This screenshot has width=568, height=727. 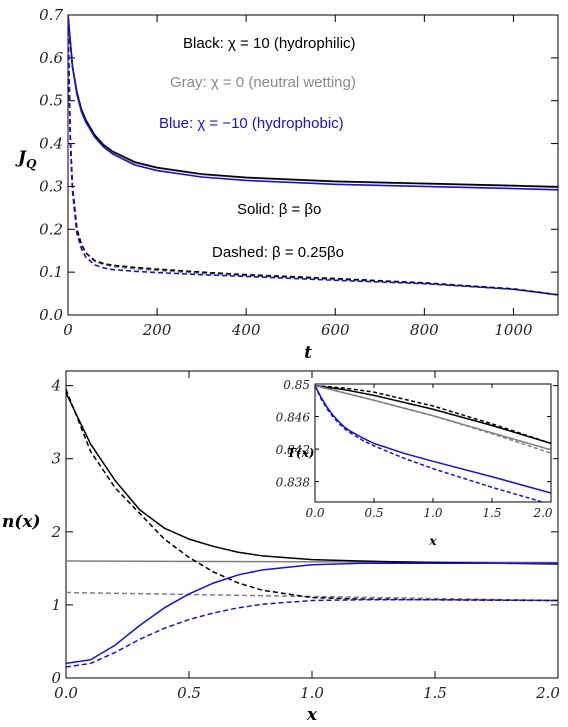 I want to click on density-y-axis-label: n(x), so click(x=21, y=522).